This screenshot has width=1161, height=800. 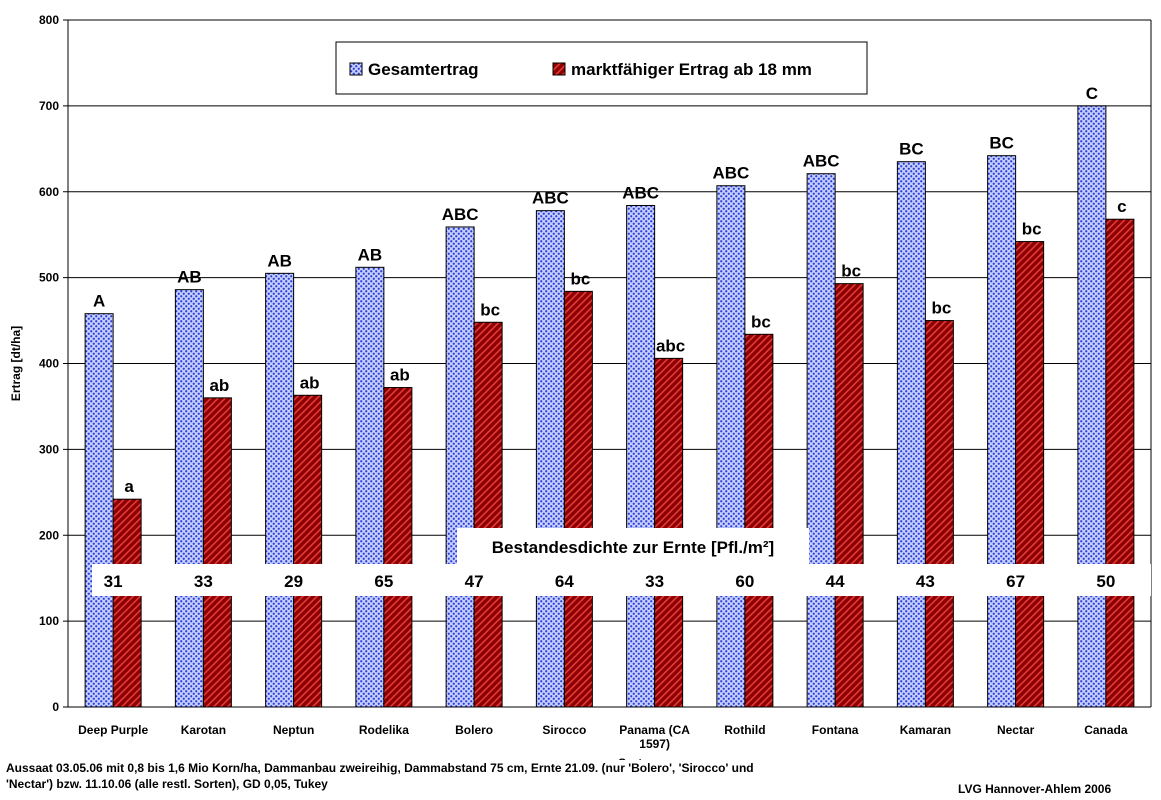 What do you see at coordinates (1092, 93) in the screenshot?
I see `significance-label-upper: C` at bounding box center [1092, 93].